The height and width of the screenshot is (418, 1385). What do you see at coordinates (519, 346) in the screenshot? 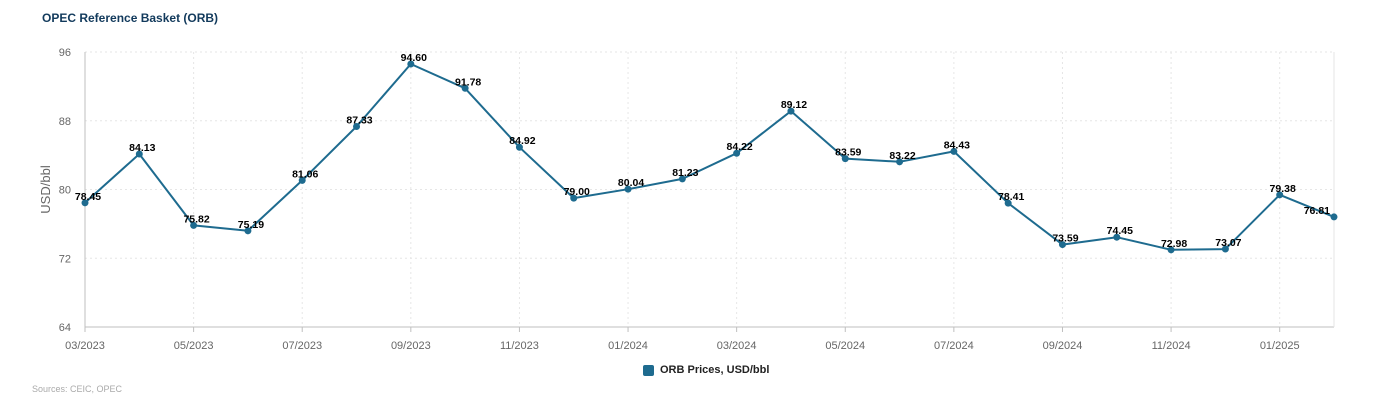
I see `x-tick-label: 11/2023` at bounding box center [519, 346].